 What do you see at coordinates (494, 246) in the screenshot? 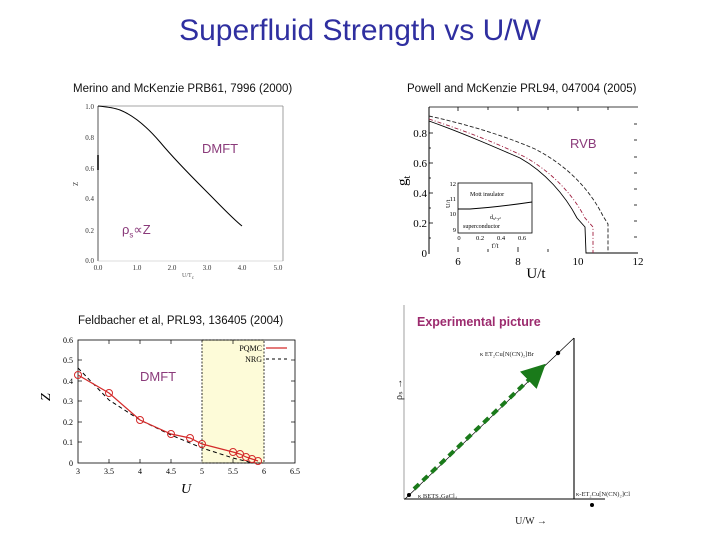
I see `svg-text: t'/t` at bounding box center [494, 246].